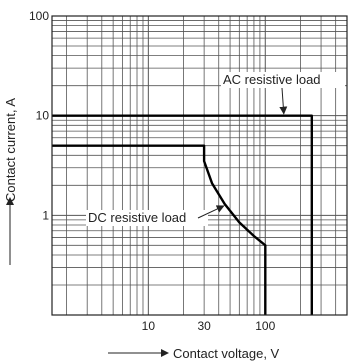 This screenshot has height=362, width=353. Describe the element at coordinates (204, 326) in the screenshot. I see `x-tick-label: 30` at that location.